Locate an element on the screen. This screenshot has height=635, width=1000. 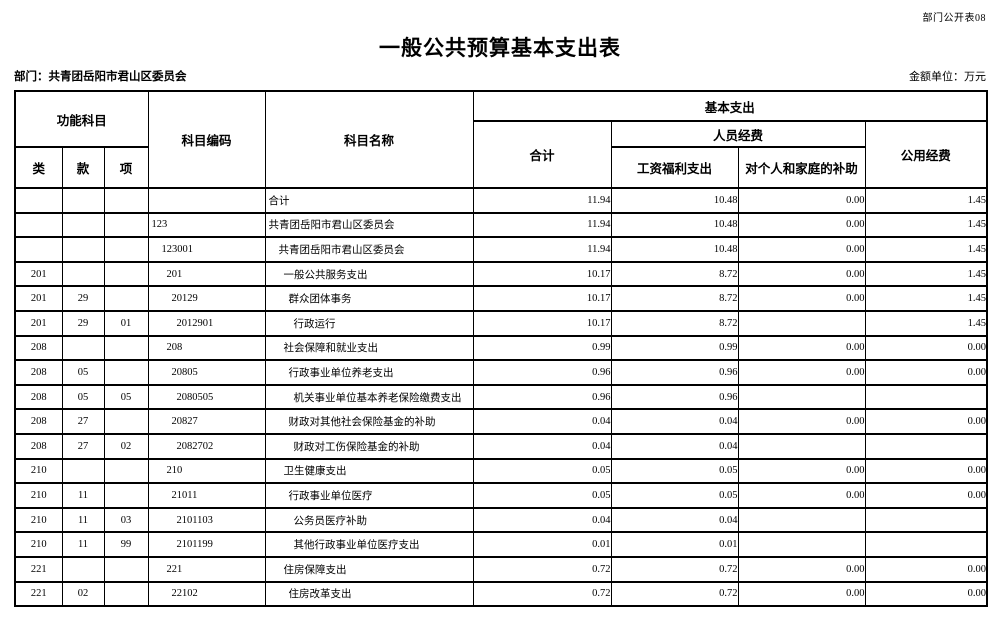
meta-row: 部门：共青团岳阳市君山区委员会 金额单位：万元 is located at coordinates (500, 76).